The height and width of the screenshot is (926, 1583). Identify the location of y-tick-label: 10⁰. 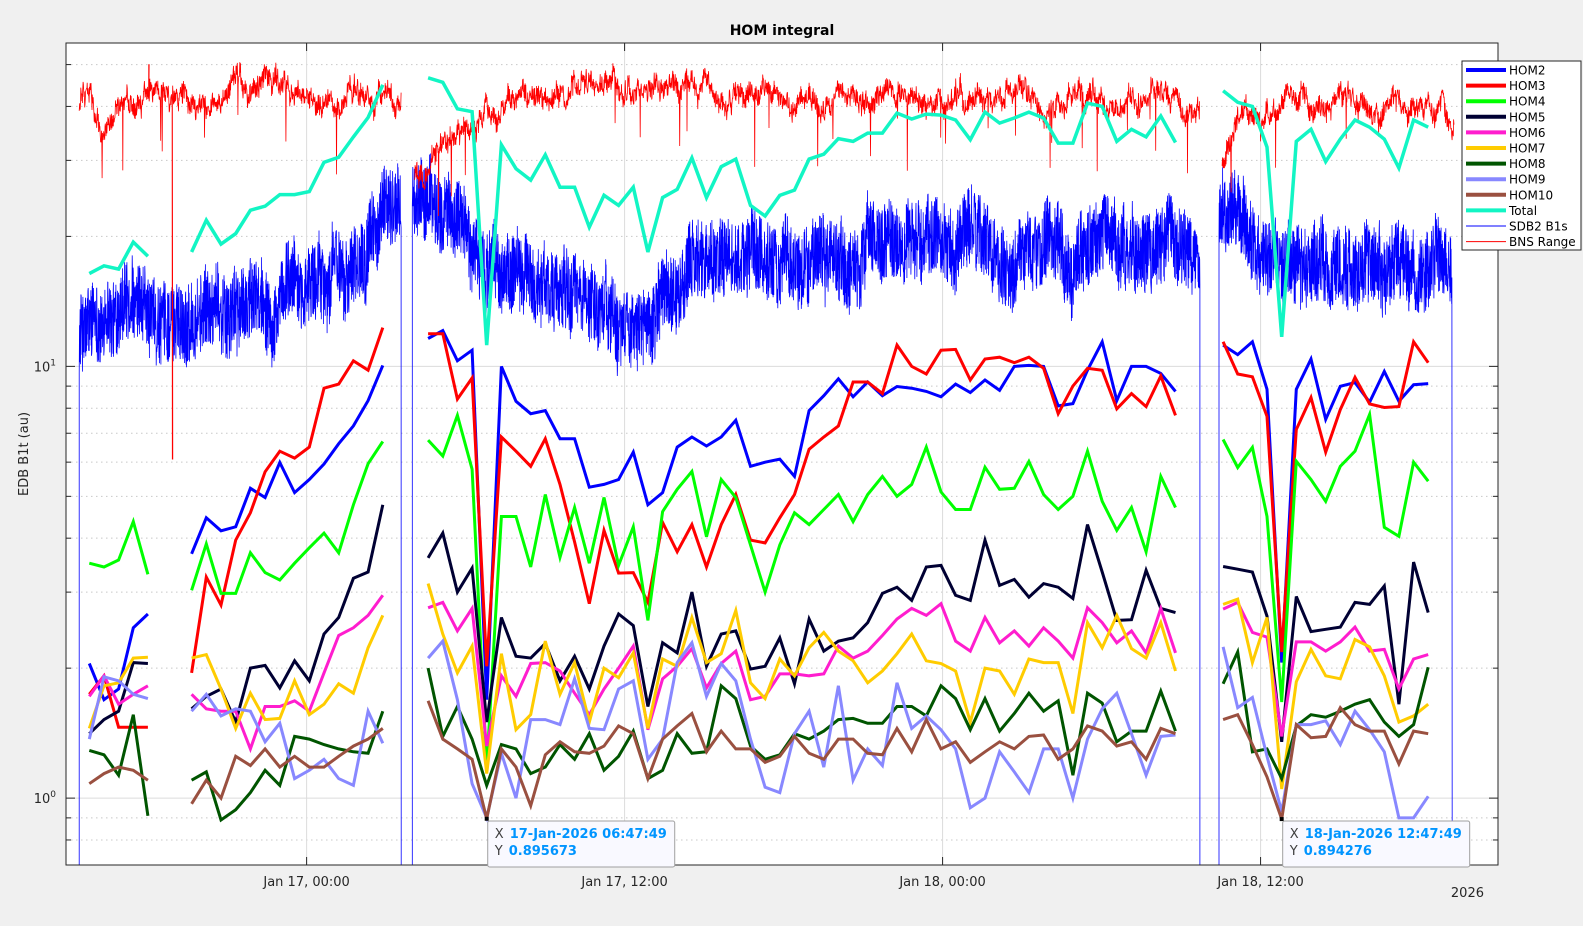
(45, 798).